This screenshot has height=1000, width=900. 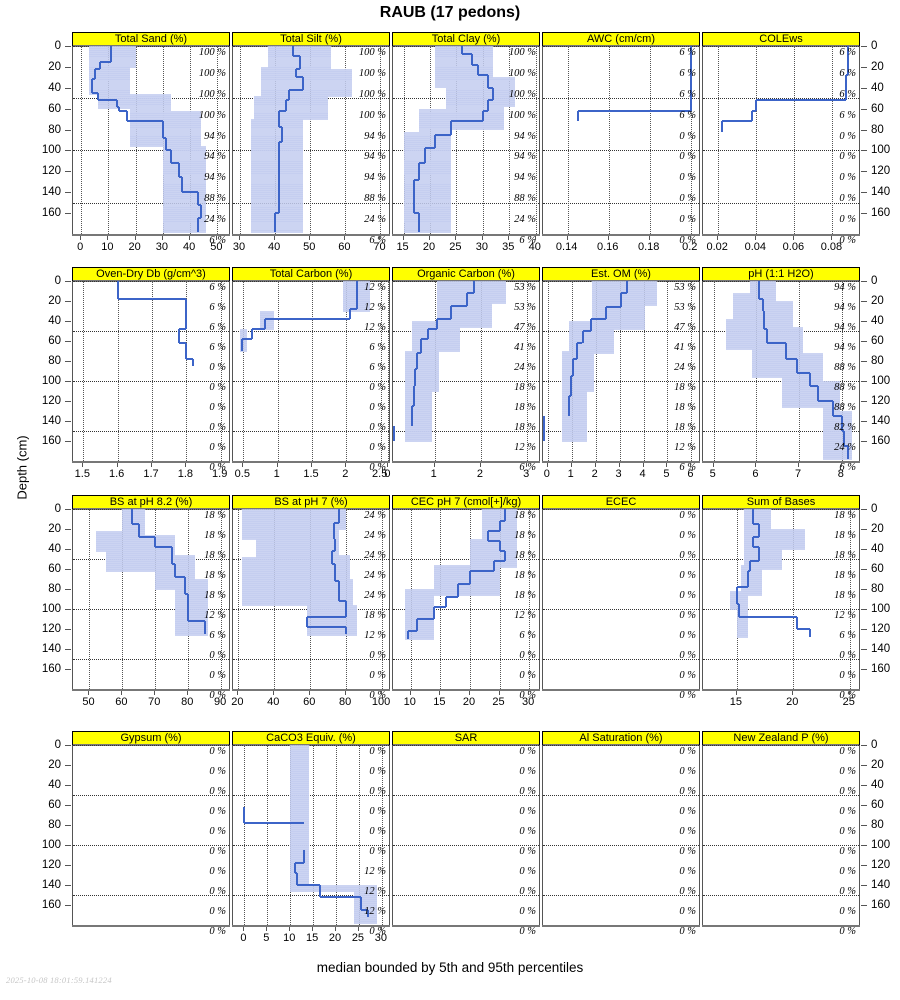 I want to click on y-axis-tick-label: 100, so click(x=51, y=609).